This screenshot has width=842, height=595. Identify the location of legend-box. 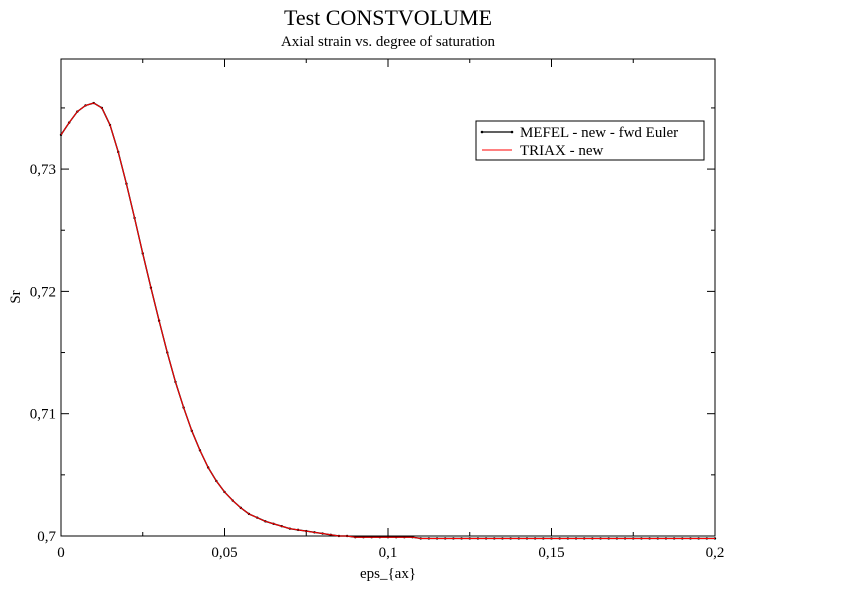
(590, 140).